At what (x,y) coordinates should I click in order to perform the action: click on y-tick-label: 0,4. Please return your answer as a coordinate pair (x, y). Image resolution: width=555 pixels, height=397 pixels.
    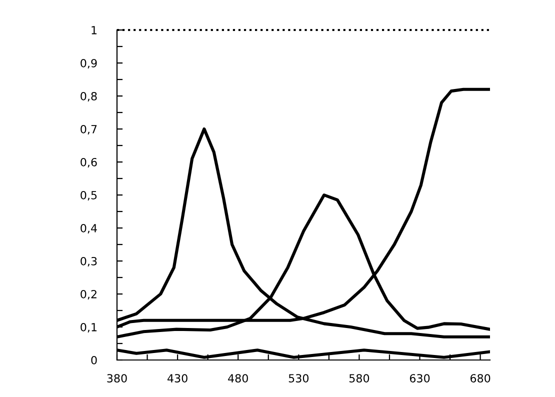
    Looking at the image, I should click on (88, 229).